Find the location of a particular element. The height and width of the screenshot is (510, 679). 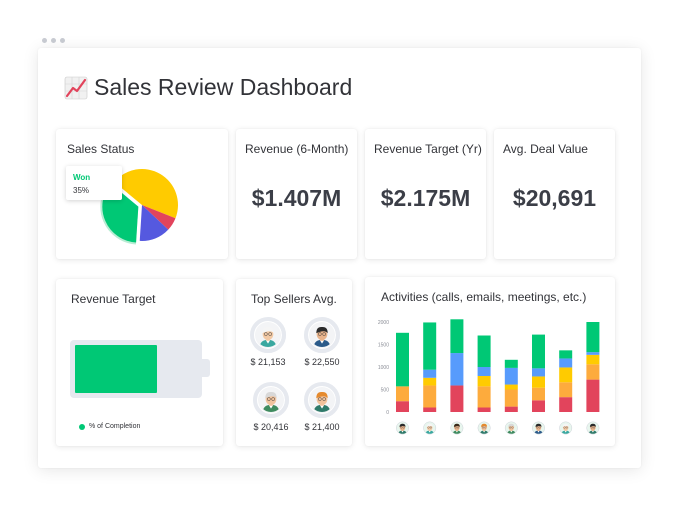

seller-value: $ 20,416 is located at coordinates (271, 427).